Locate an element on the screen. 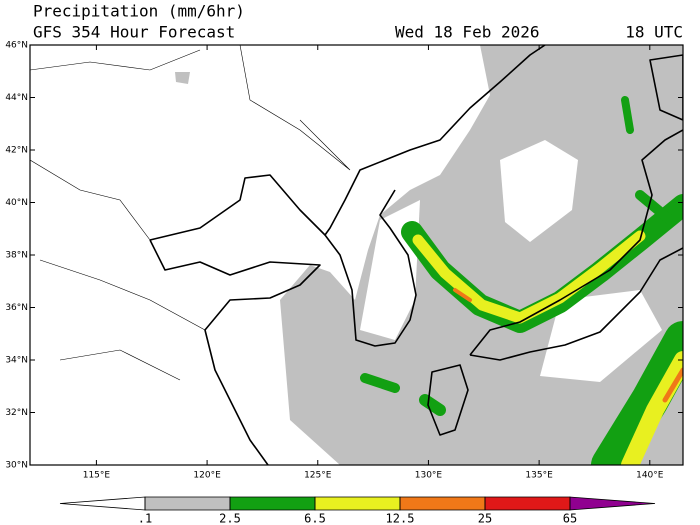  lon-tick-label: 125°E is located at coordinates (318, 476).